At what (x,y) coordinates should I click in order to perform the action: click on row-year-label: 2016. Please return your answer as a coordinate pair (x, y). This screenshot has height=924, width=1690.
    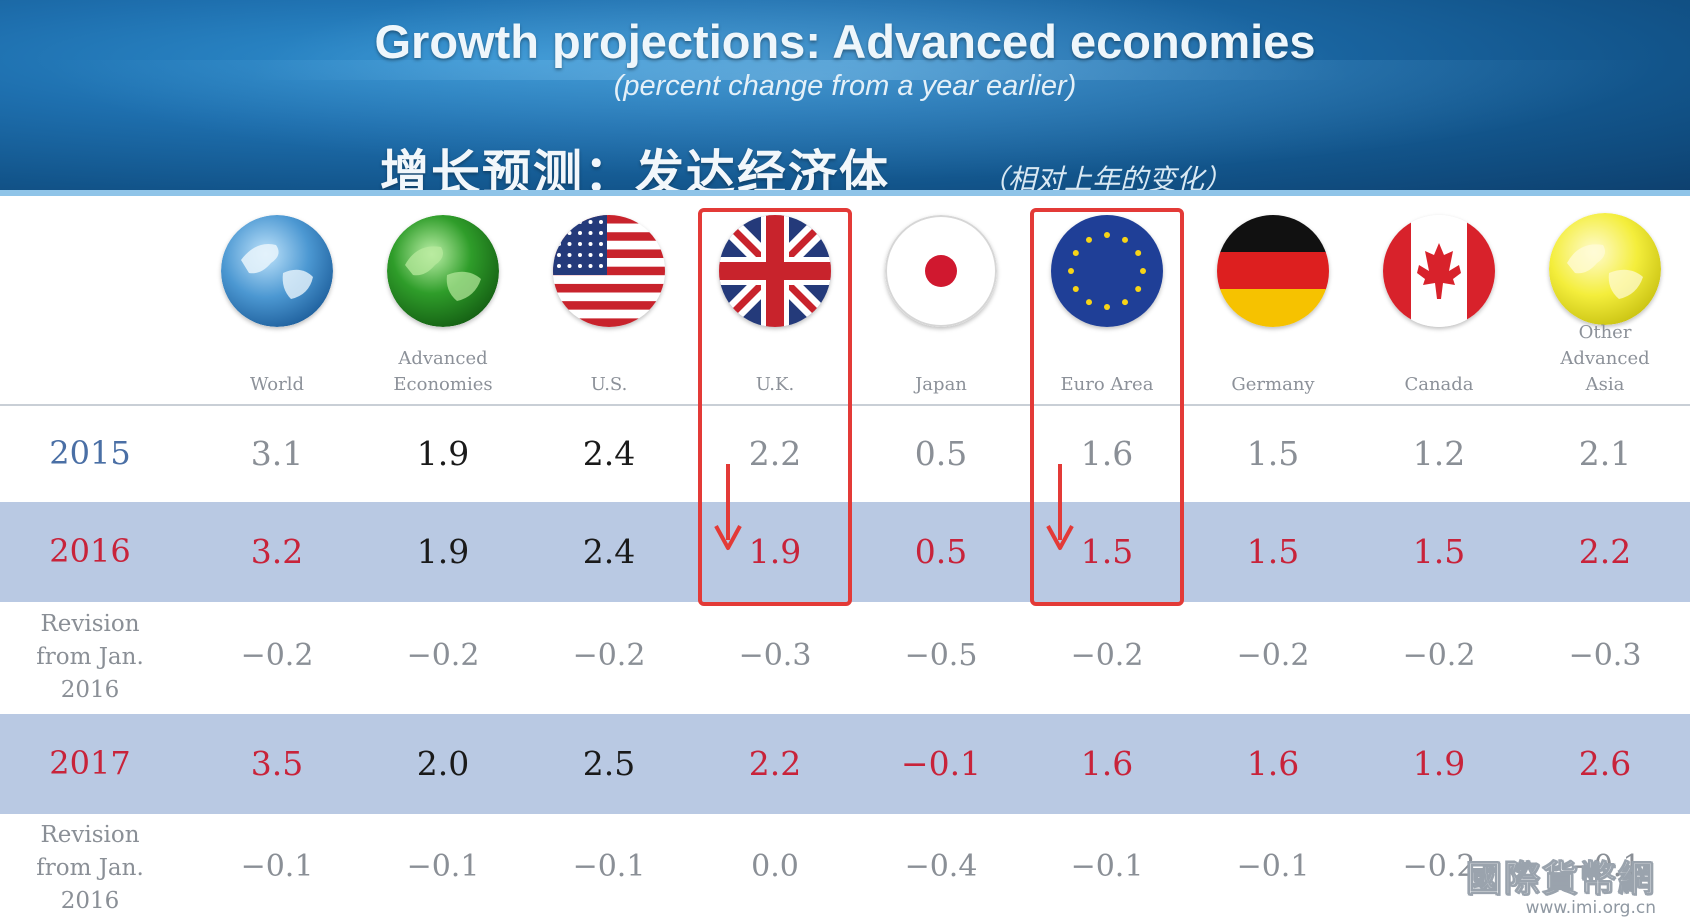
    Looking at the image, I should click on (90, 551).